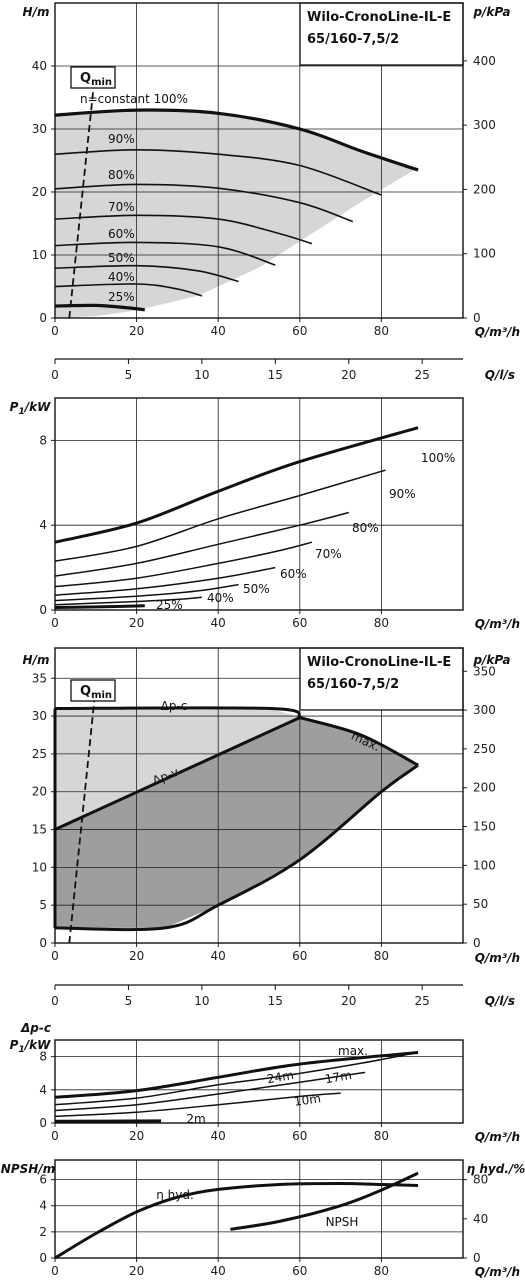 This screenshot has height=1280, width=525. I want to click on speed-curve-label: 60%, so click(121, 234).